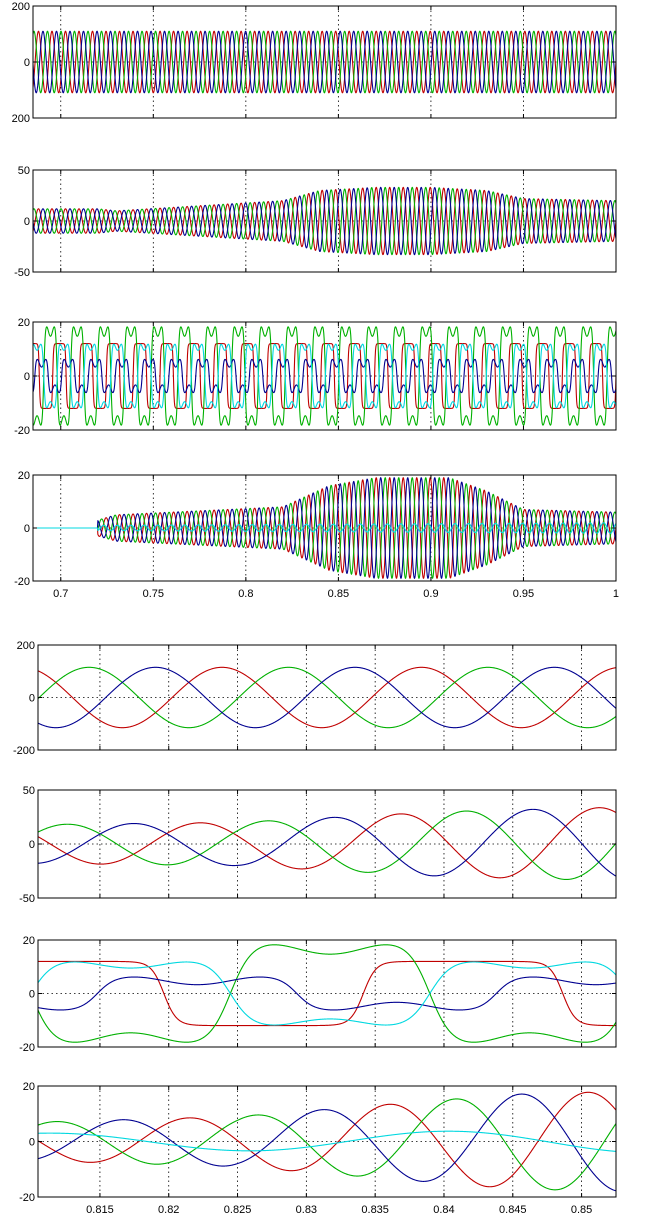  Describe the element at coordinates (24, 751) in the screenshot. I see `y-tick-label: -200` at that location.